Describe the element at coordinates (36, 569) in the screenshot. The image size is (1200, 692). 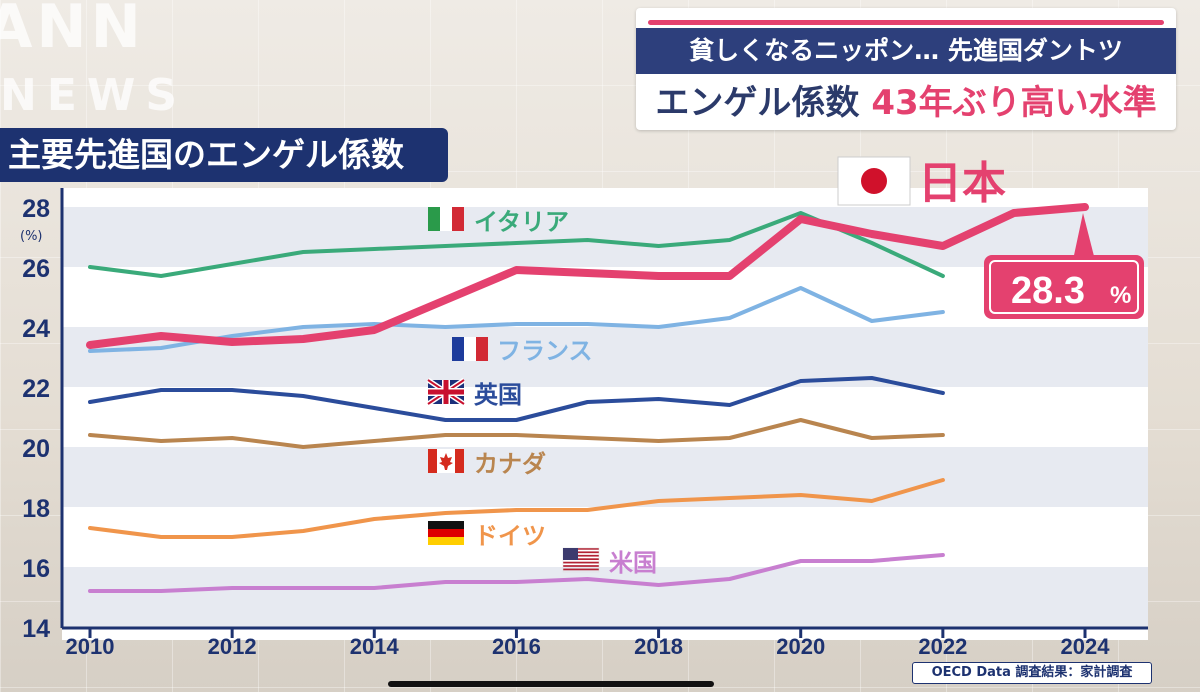
I see `y-tick-label: 16` at that location.